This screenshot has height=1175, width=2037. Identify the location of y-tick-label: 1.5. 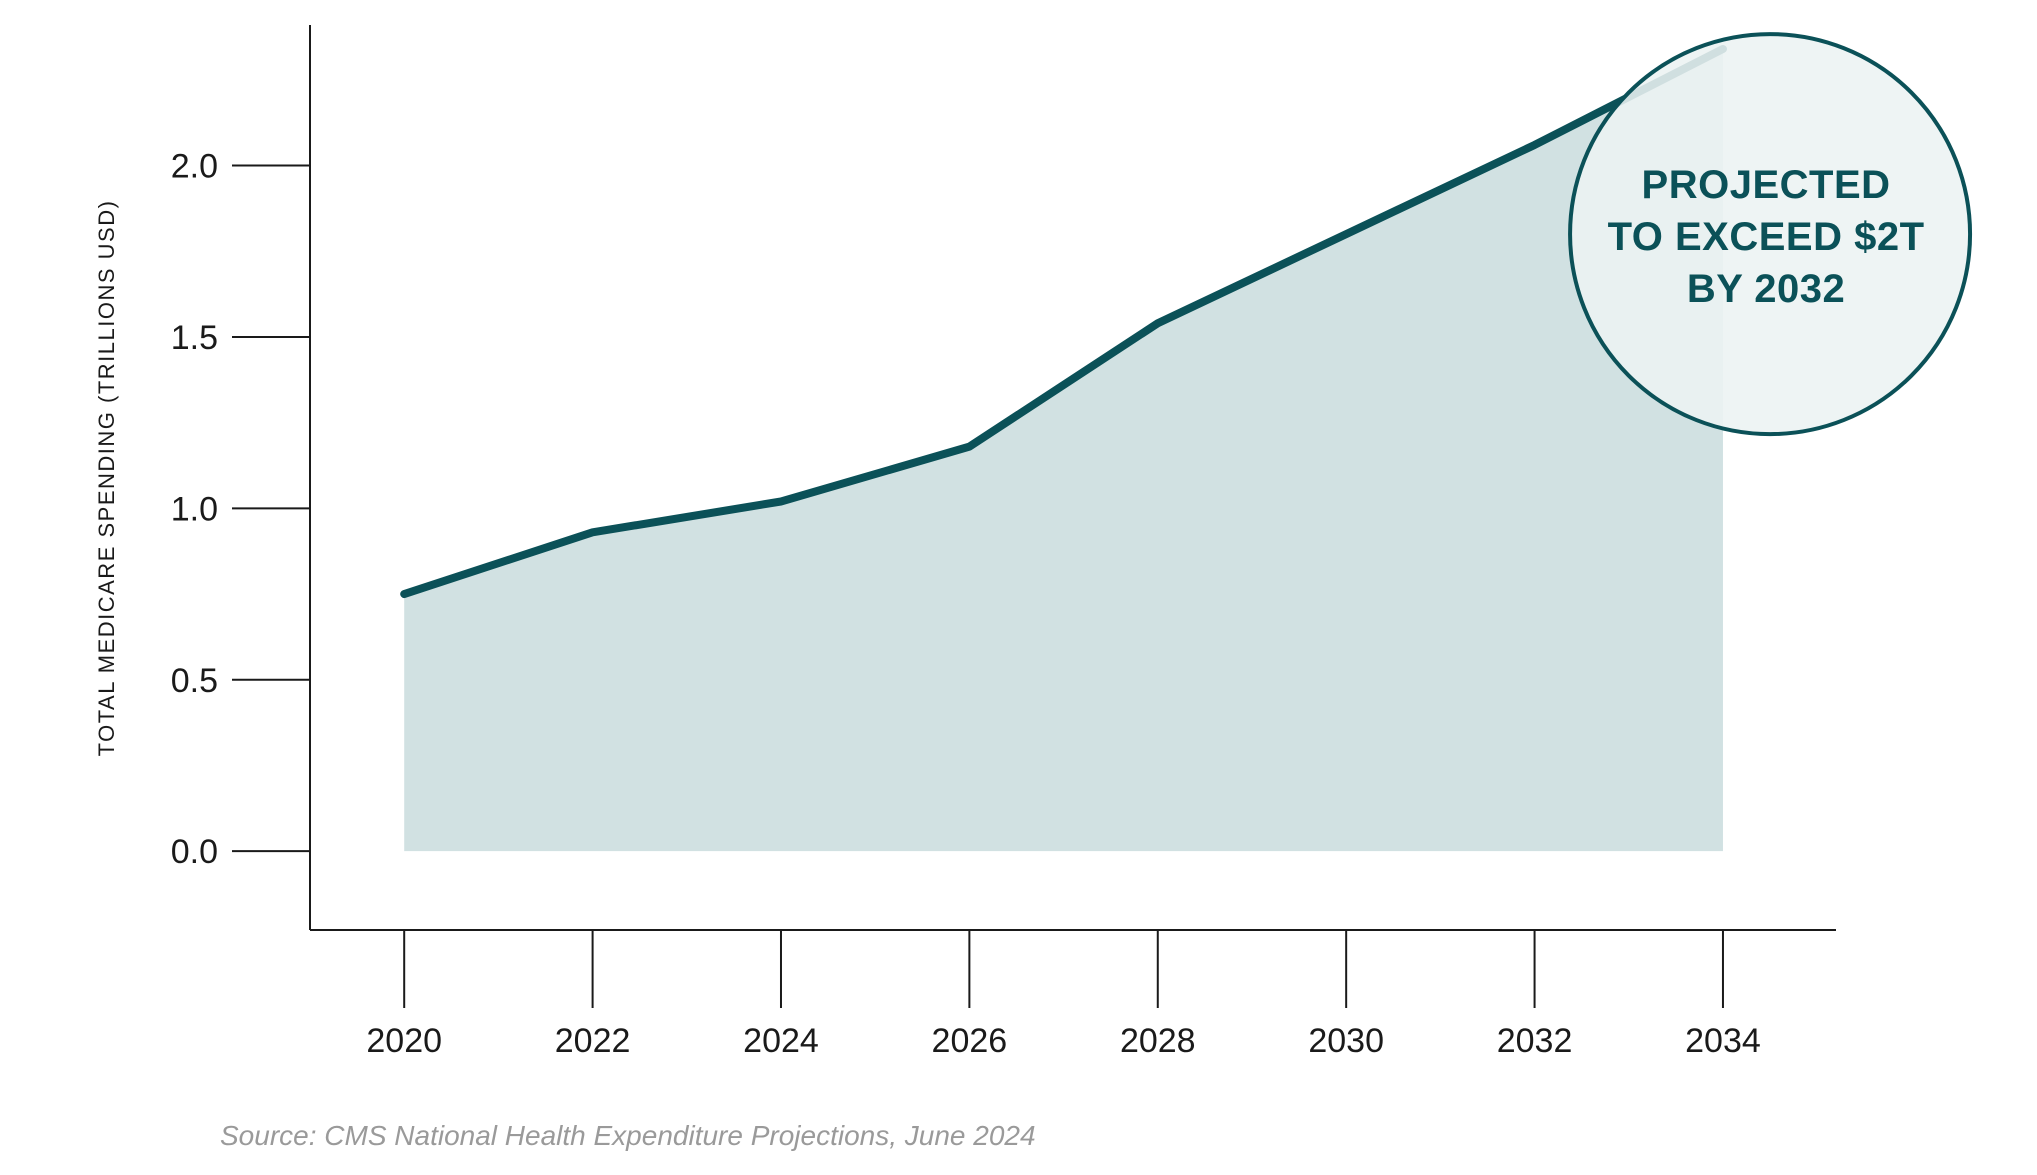
(194, 338).